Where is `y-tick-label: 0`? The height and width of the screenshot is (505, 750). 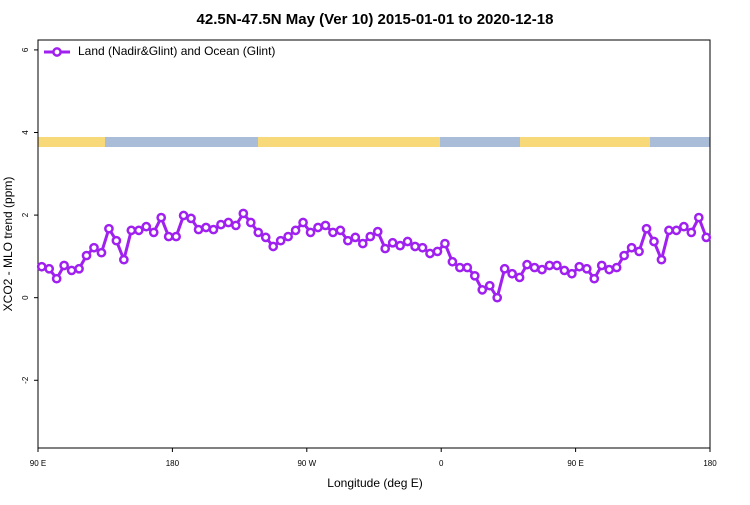
y-tick-label: 0 is located at coordinates (25, 297).